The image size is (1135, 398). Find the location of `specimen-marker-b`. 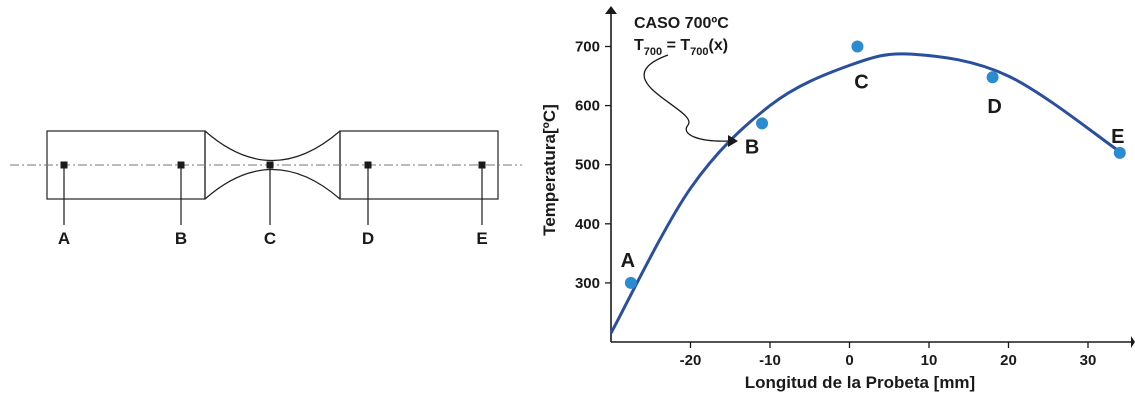

specimen-marker-b is located at coordinates (181, 165).